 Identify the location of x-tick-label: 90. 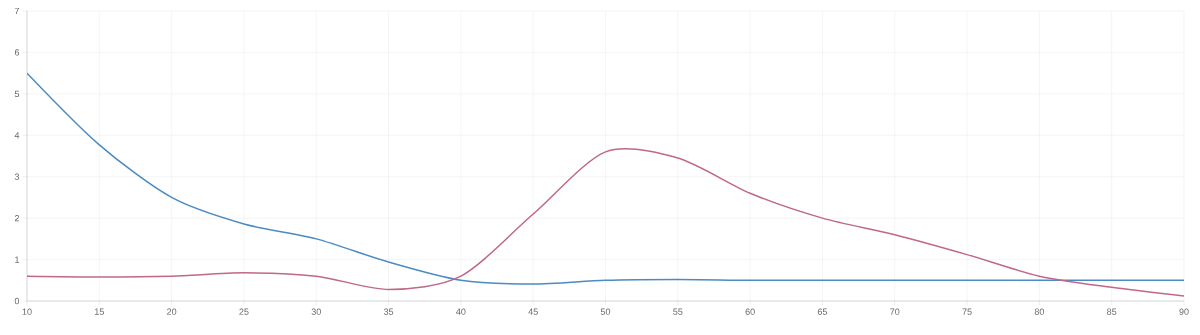
(1184, 311).